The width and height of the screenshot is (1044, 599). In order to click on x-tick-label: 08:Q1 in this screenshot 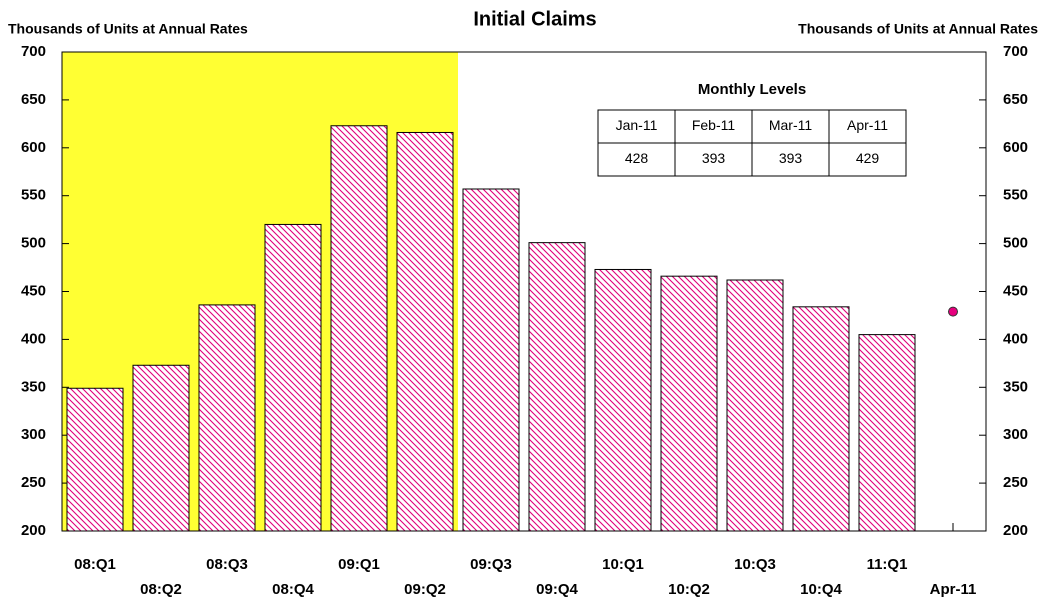, I will do `click(95, 564)`.